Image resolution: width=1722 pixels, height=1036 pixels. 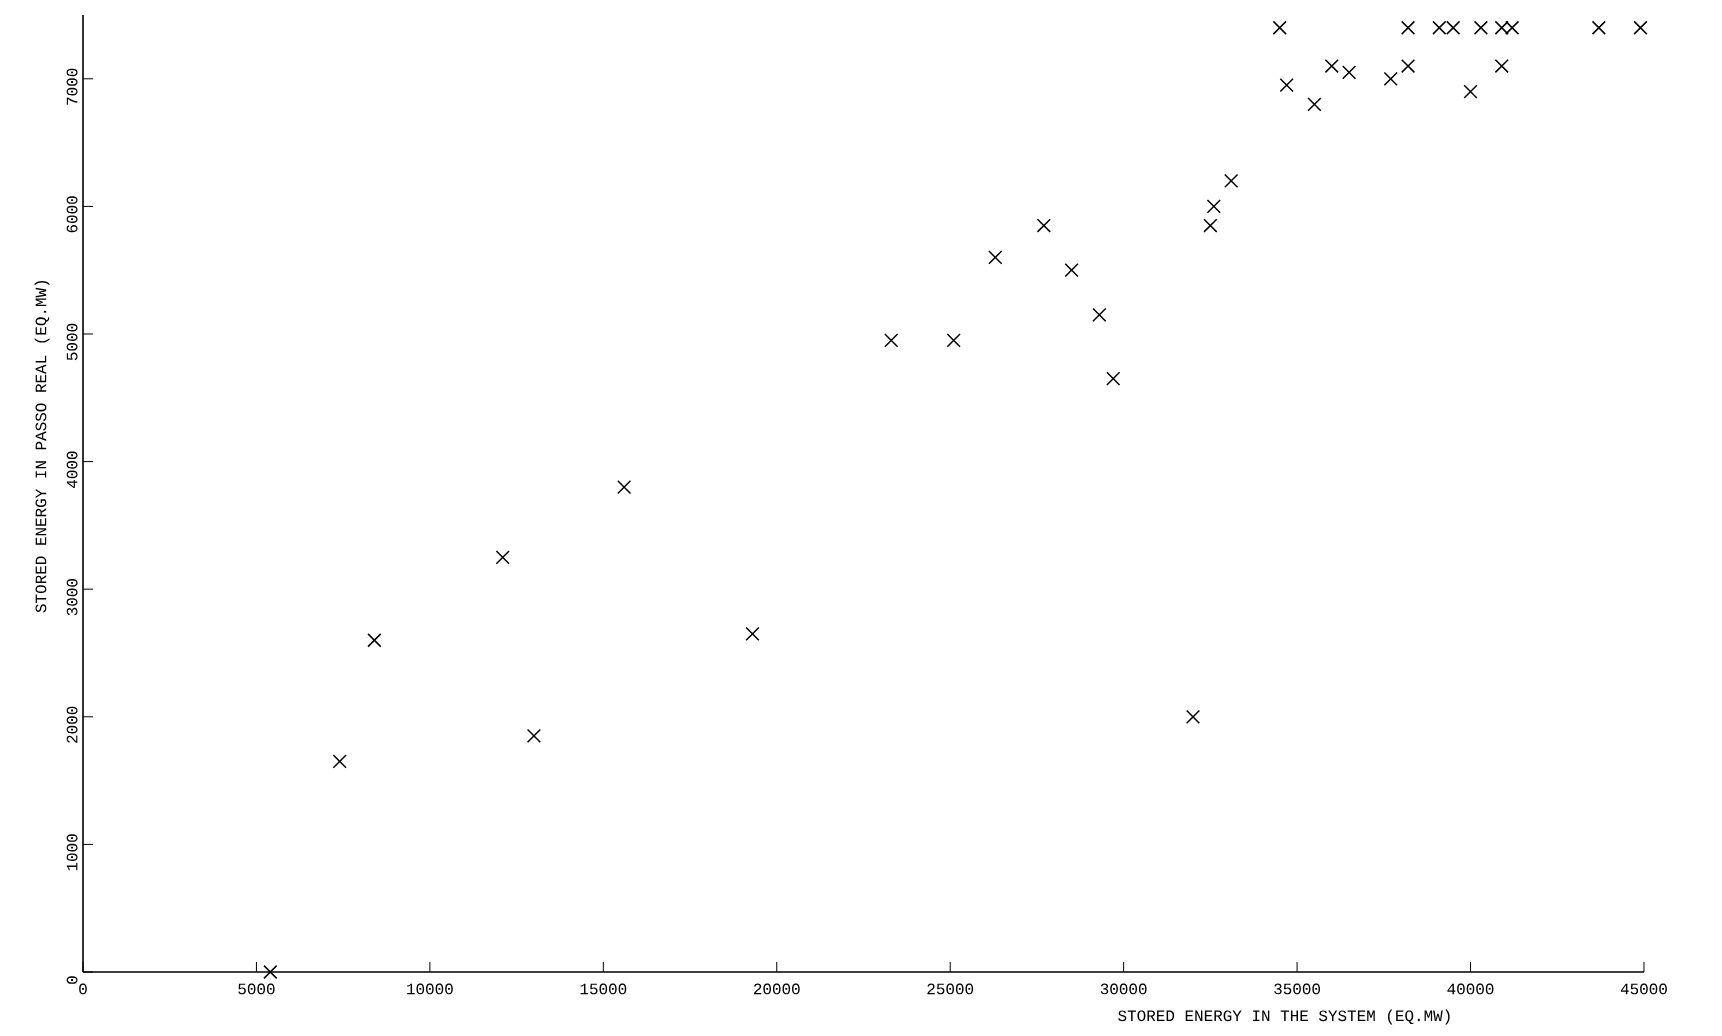 I want to click on x-tick-label: 5000, so click(x=256, y=989).